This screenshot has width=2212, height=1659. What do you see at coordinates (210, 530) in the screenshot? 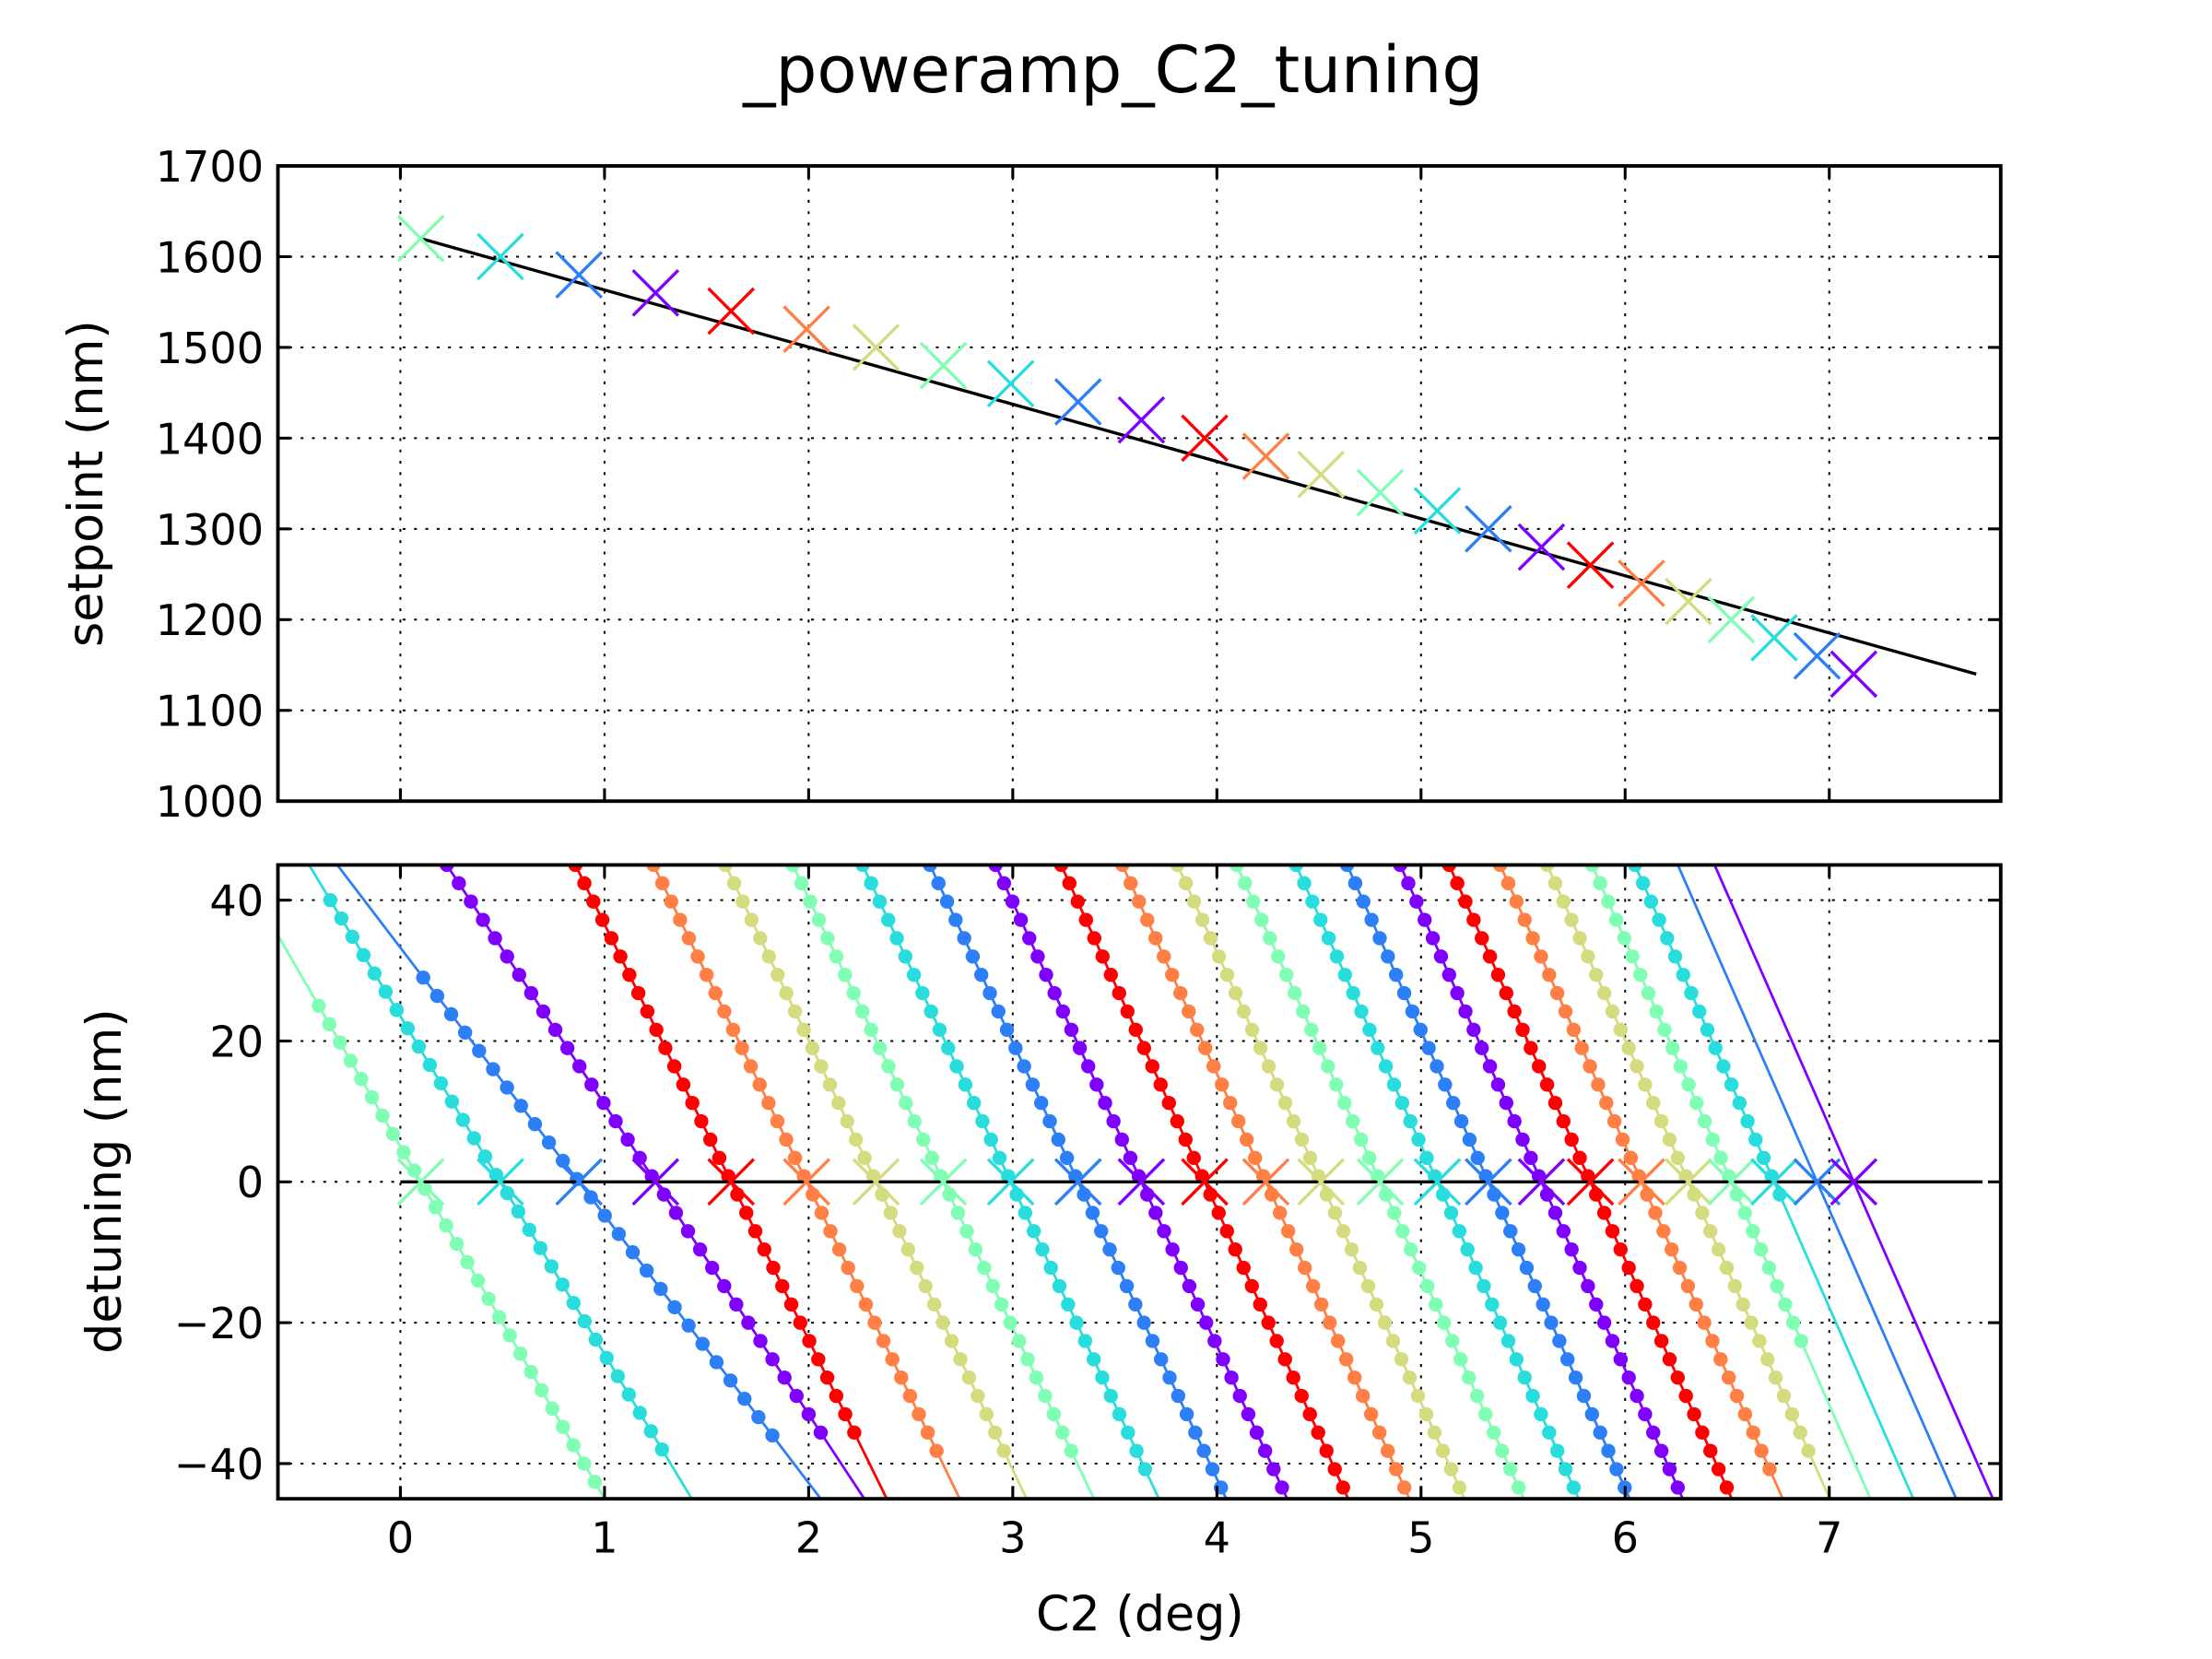
I see `top-y-tick-label: 1300` at bounding box center [210, 530].